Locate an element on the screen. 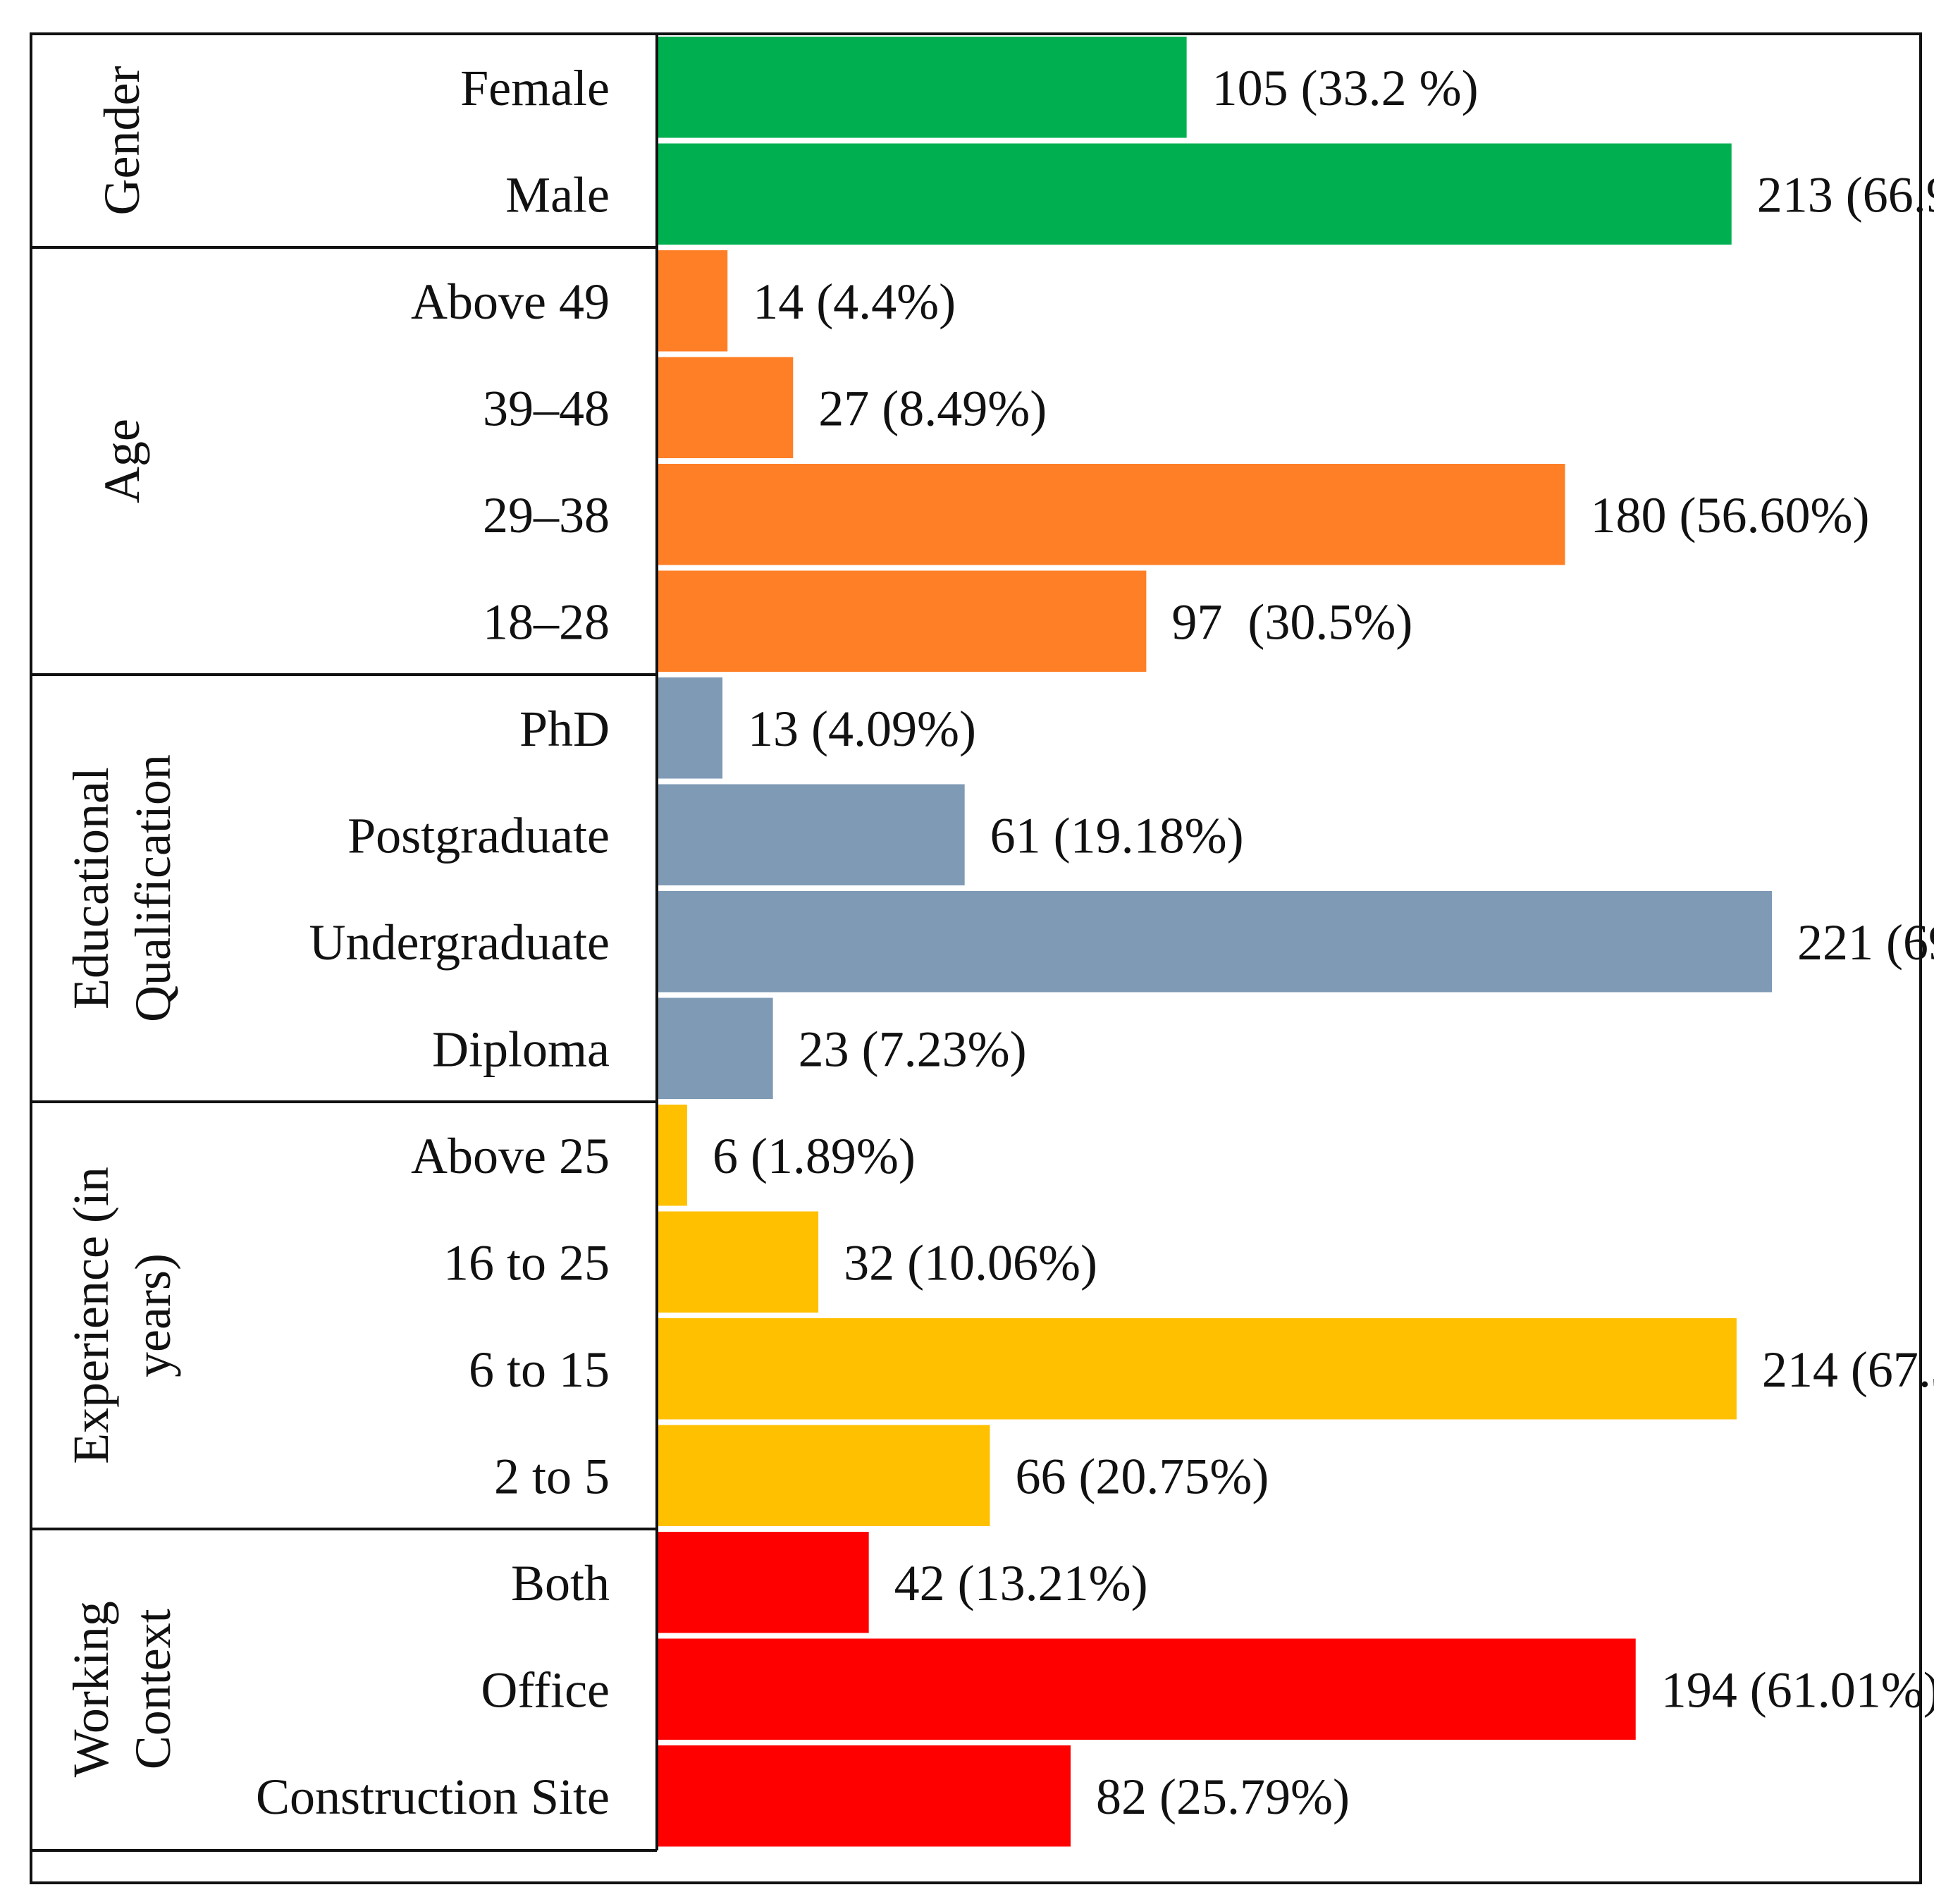 This screenshot has height=1904, width=1934. data-label: 213 (66.98%) is located at coordinates (1845, 195).